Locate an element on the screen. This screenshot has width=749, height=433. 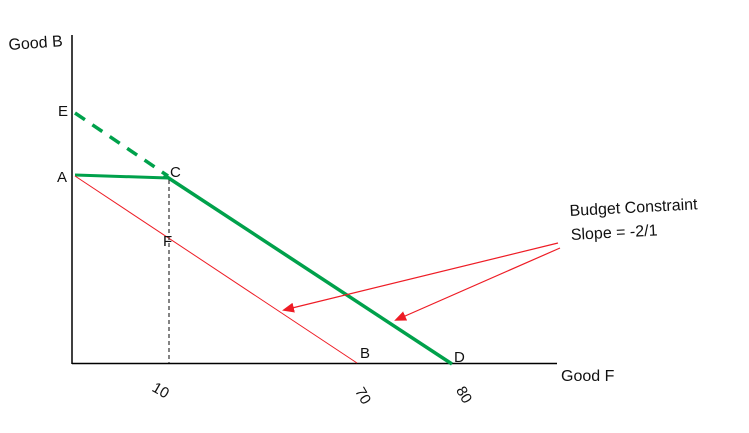
dashed-extension-line-e-c is located at coordinates (121, 144).